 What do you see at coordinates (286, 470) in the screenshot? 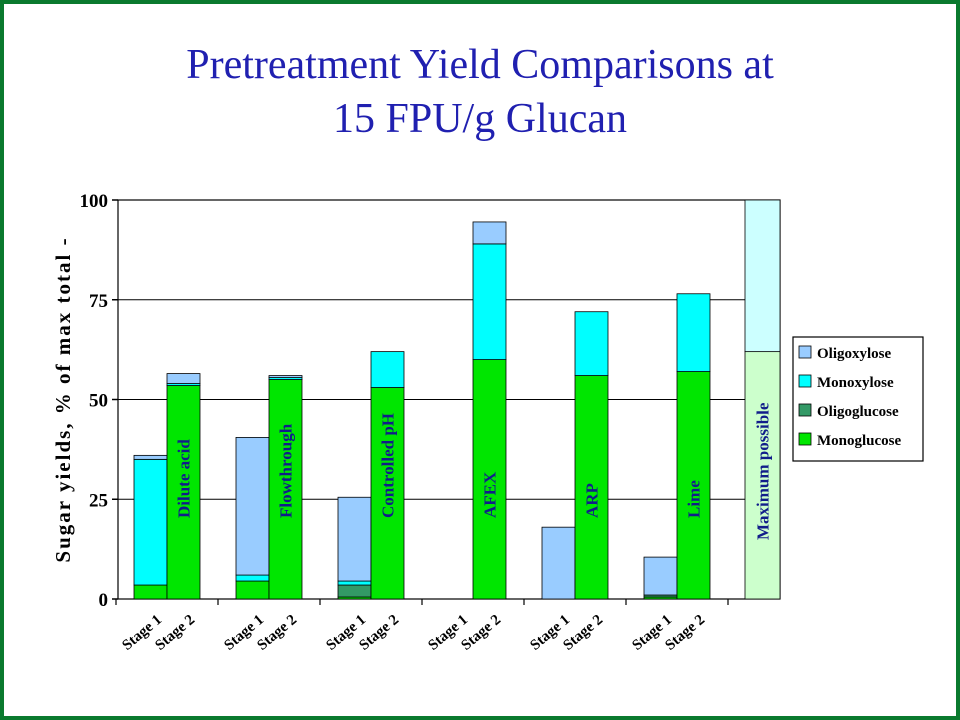
I see `pretreatment-label: Flowthrough` at bounding box center [286, 470].